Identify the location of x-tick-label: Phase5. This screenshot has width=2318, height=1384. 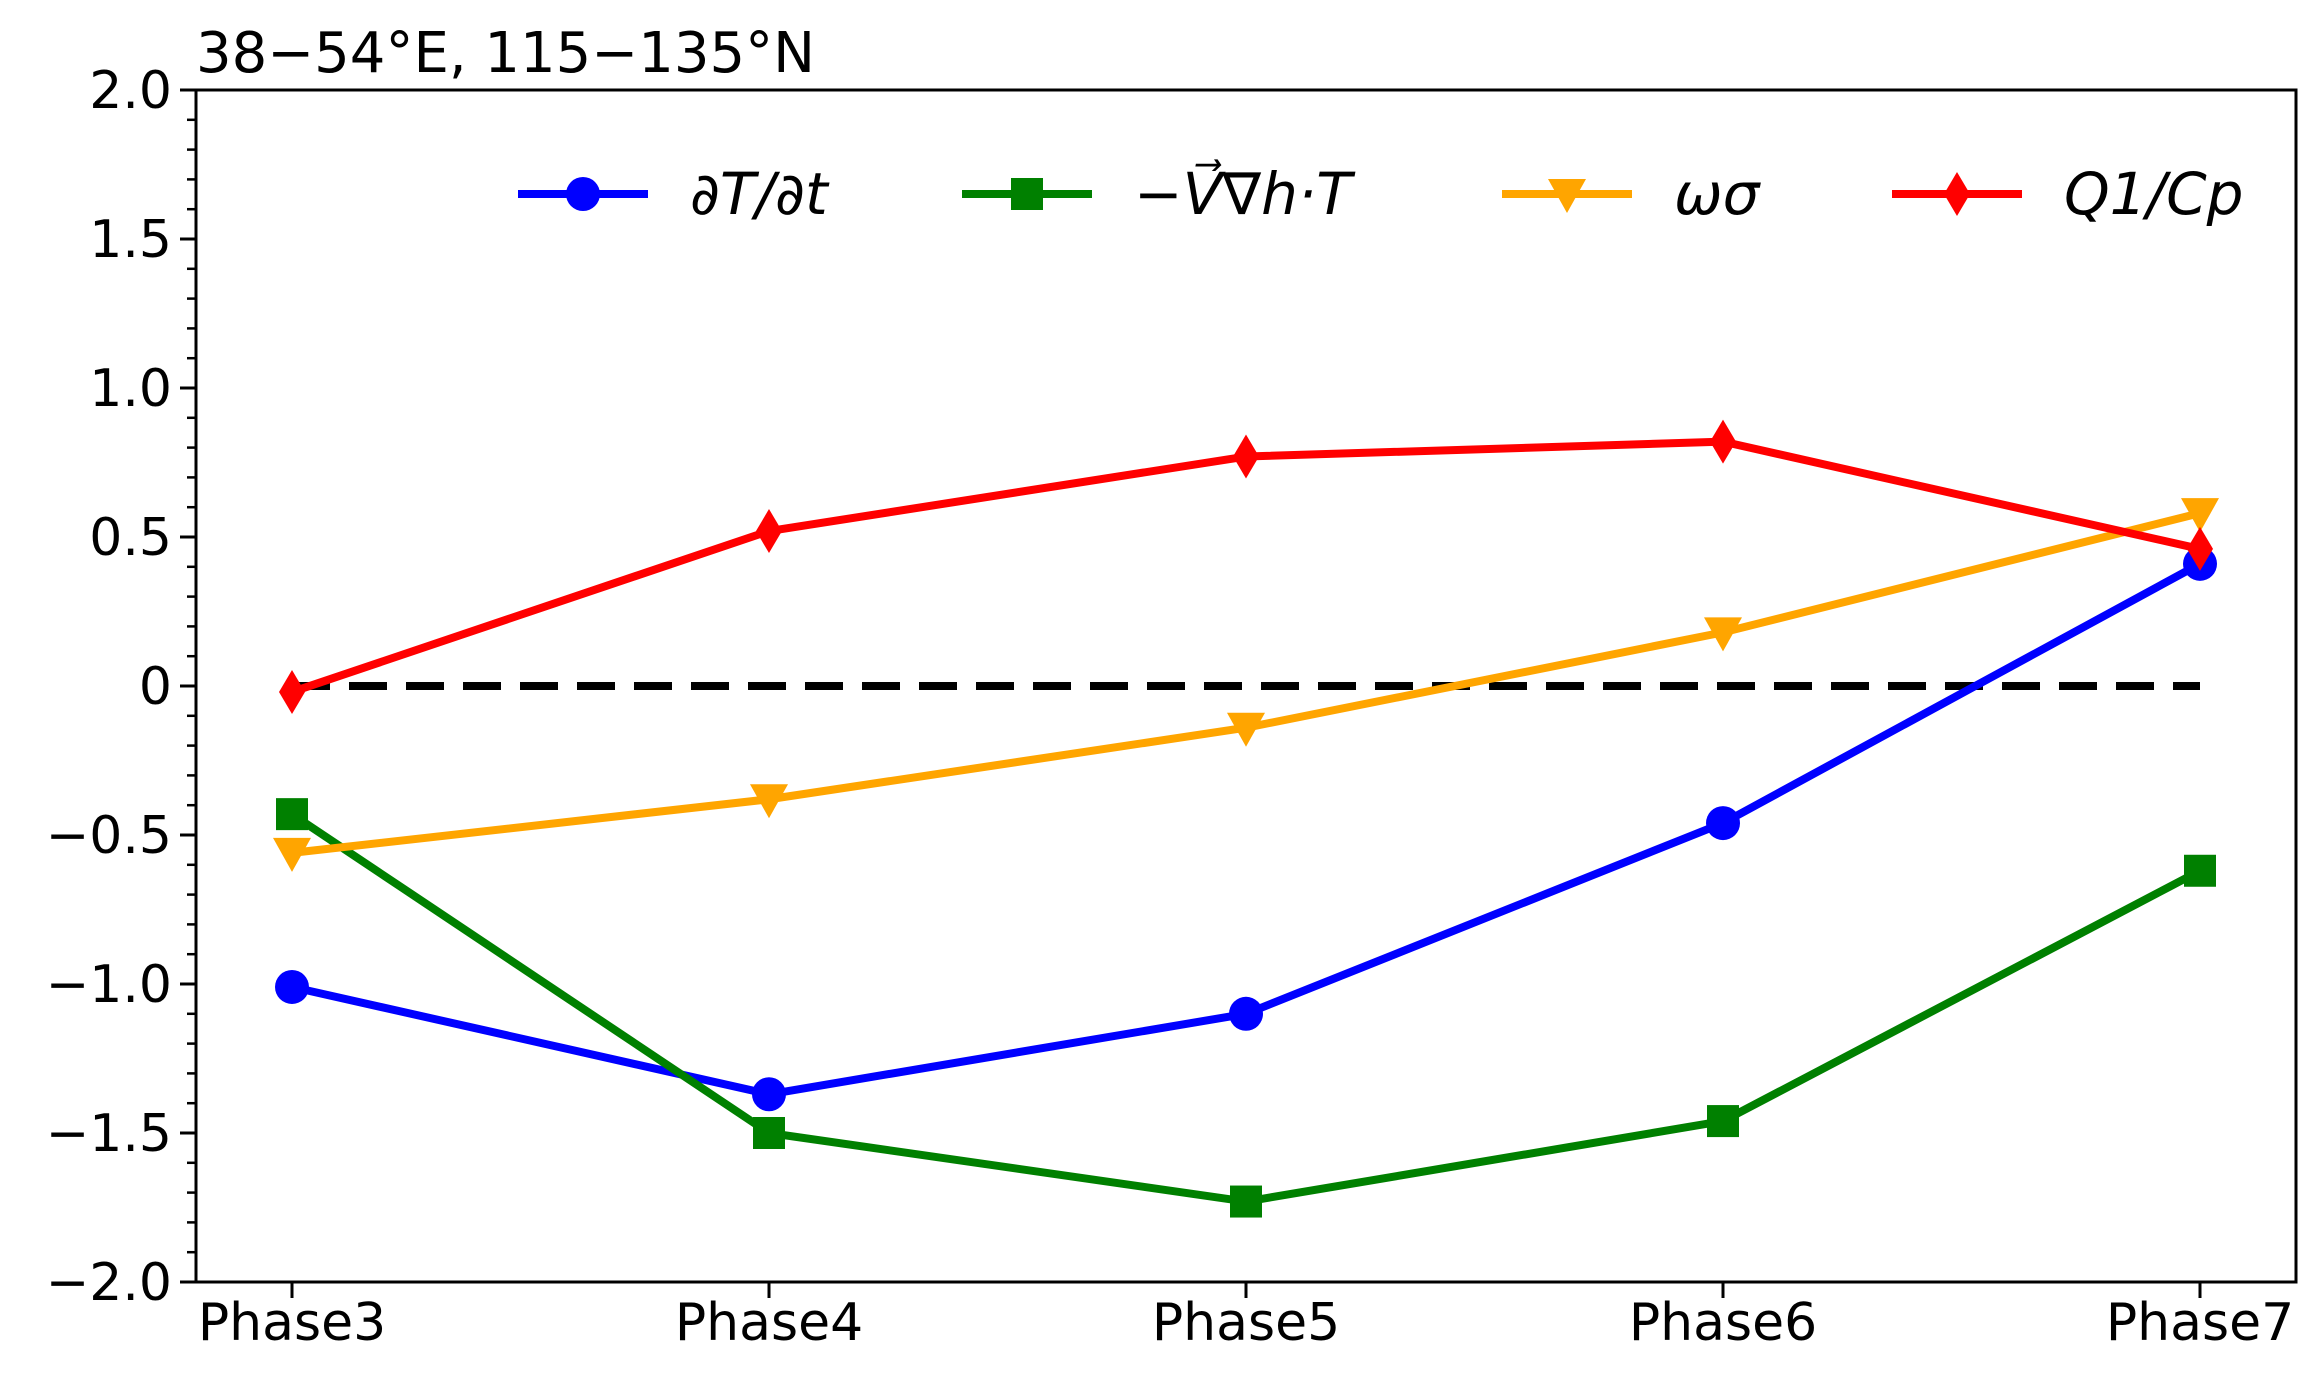
(1246, 1323).